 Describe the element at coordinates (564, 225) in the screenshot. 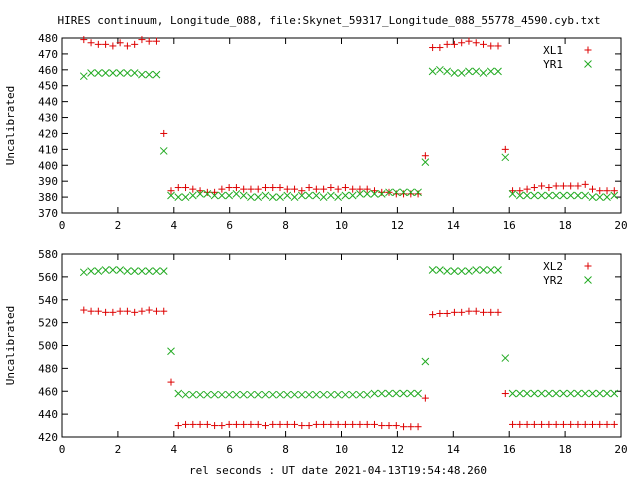

I see `x-tick-label: 18` at that location.